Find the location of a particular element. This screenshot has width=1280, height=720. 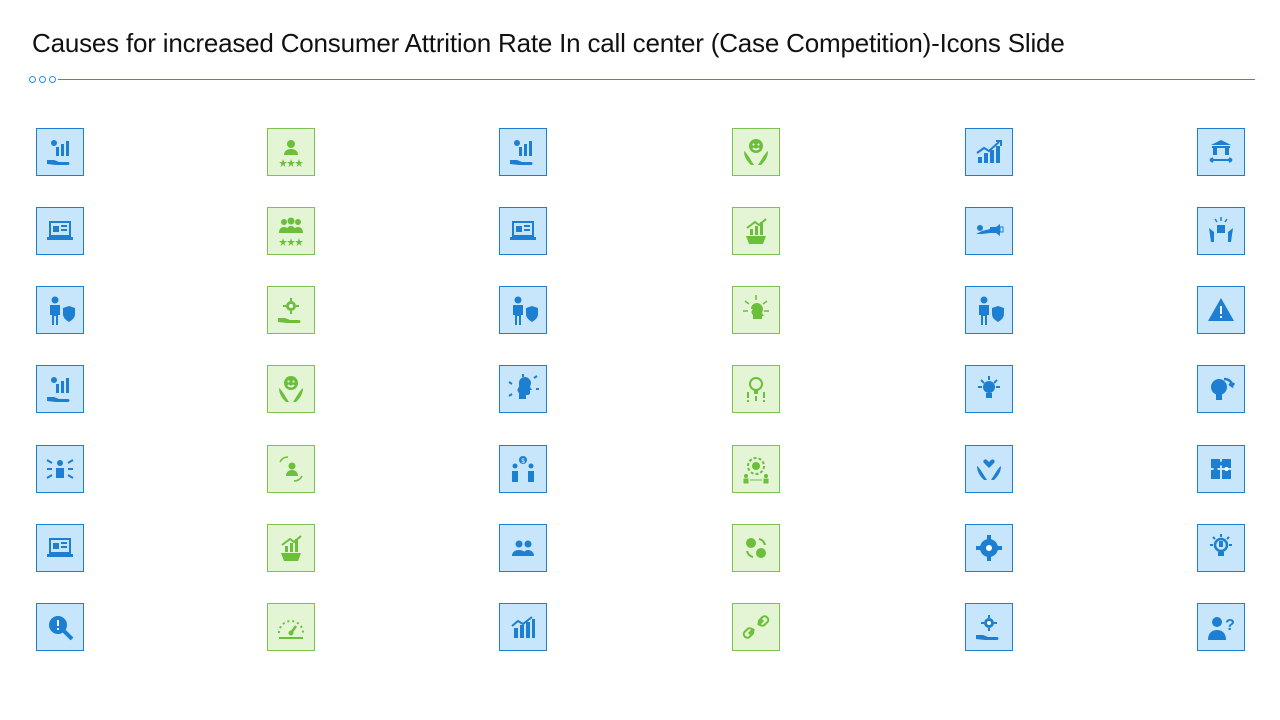

person-question-icon: ? is located at coordinates (1221, 628).